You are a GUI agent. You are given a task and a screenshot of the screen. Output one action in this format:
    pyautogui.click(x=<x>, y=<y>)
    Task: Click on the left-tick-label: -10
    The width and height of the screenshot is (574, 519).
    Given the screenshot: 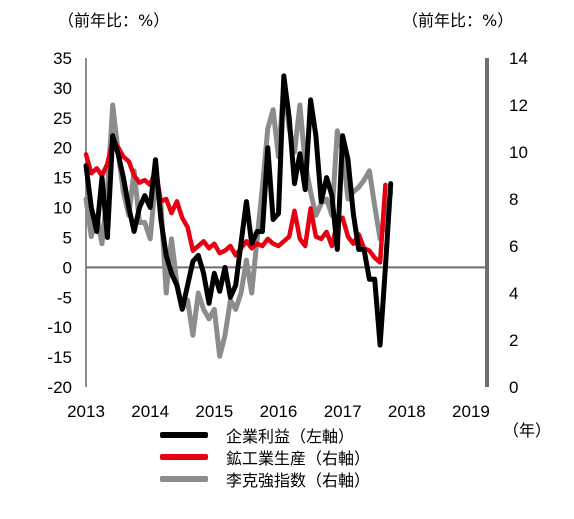 What is the action you would take?
    pyautogui.click(x=59, y=327)
    